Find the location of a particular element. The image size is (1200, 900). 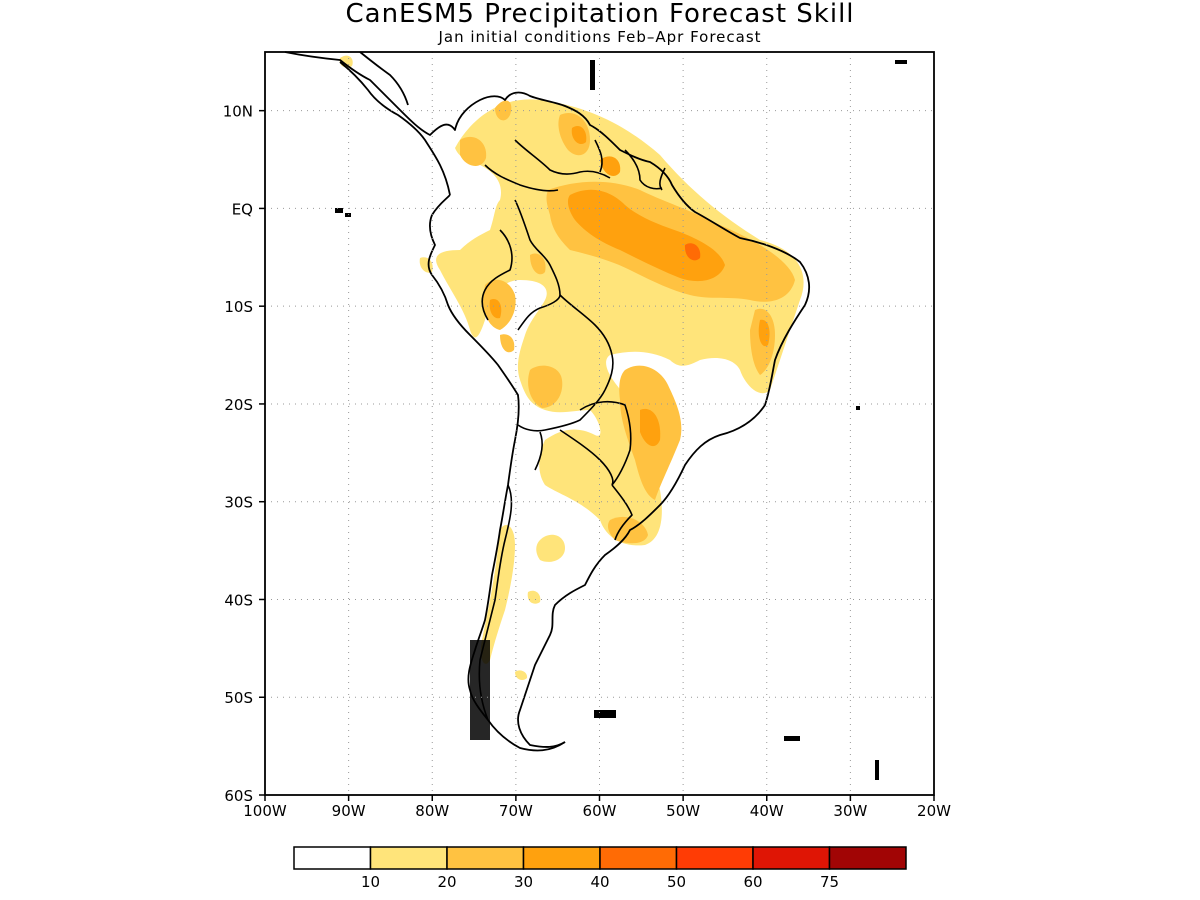

skill-40-50-regions is located at coordinates (692, 252).